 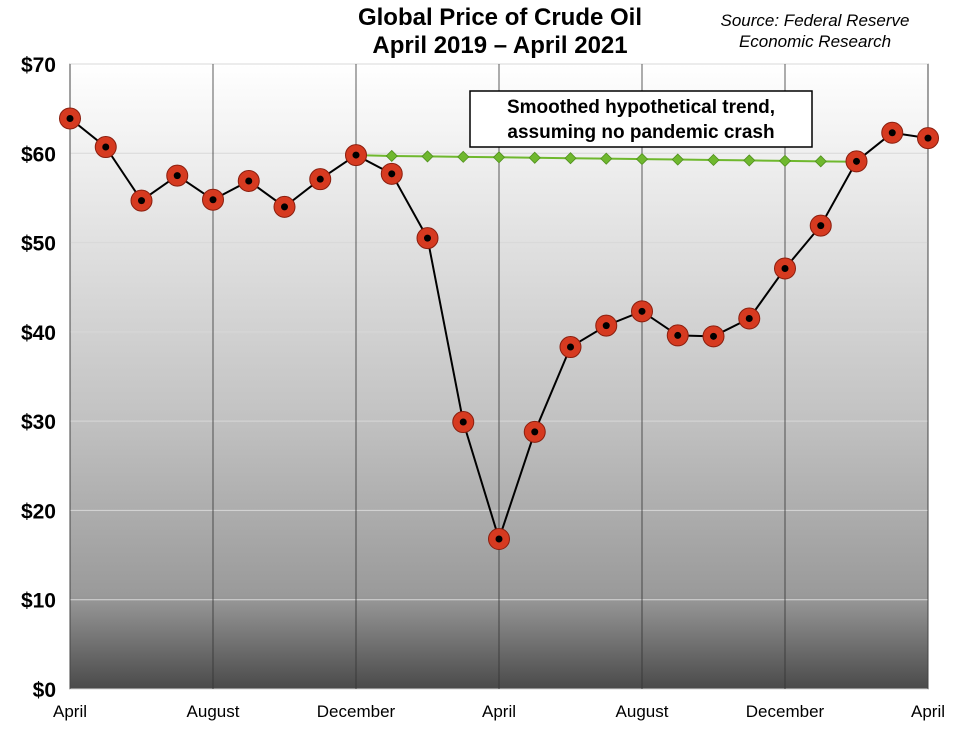 What do you see at coordinates (38, 244) in the screenshot?
I see `y-tick-label: $50` at bounding box center [38, 244].